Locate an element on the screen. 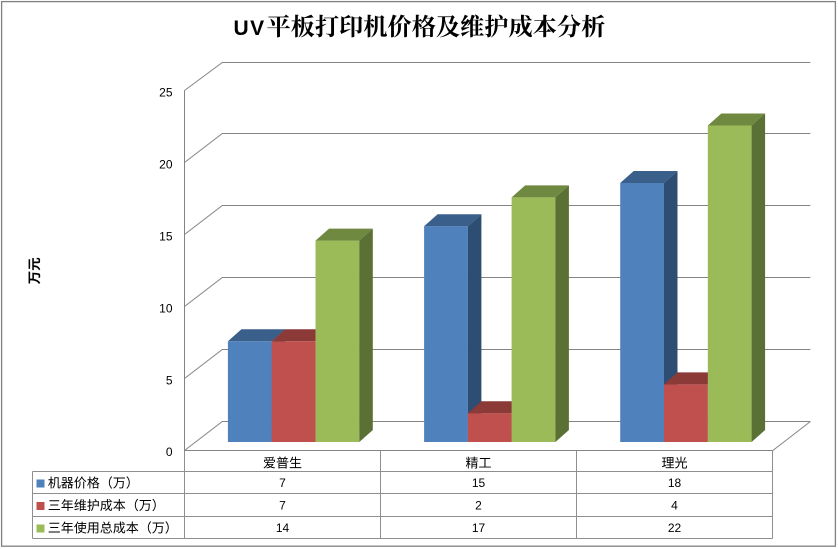  svg-text: 20 is located at coordinates (166, 164).